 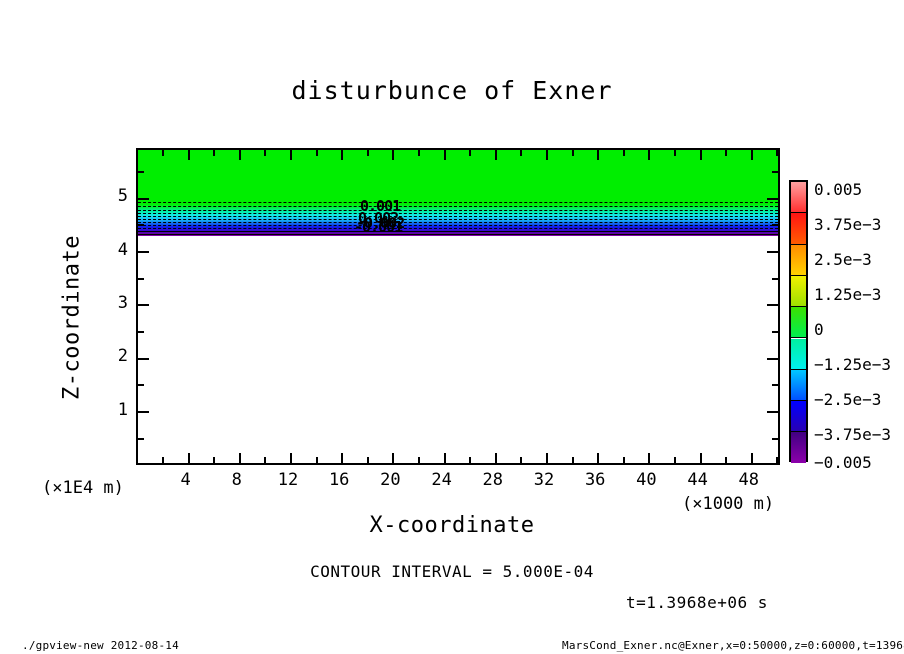 What do you see at coordinates (100, 645) in the screenshot?
I see `footer-command: ./gpview-new 2012-08-14` at bounding box center [100, 645].